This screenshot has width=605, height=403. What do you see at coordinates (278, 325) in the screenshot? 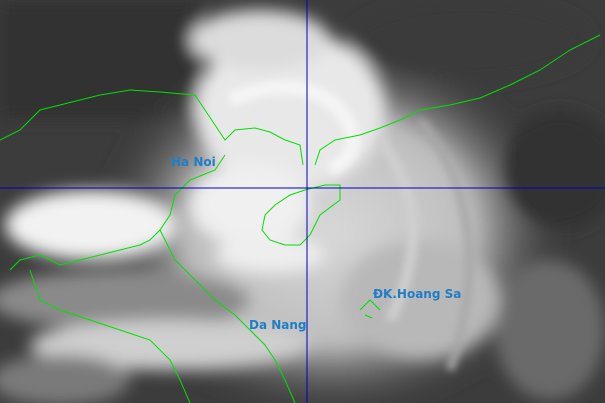
I see `city-label-danang: Da Nang` at bounding box center [278, 325].